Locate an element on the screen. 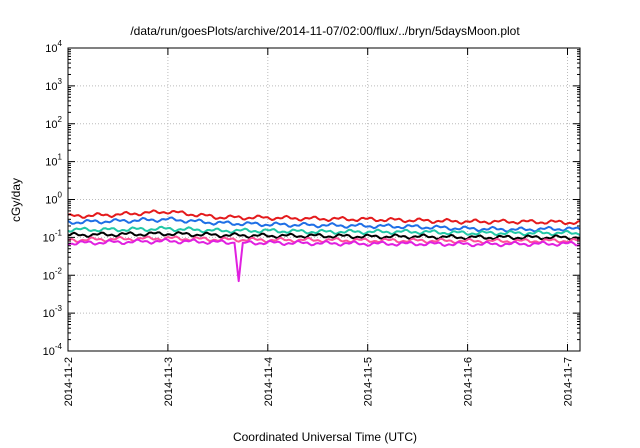  x-tick-label: 2014-11-6 is located at coordinates (469, 381).